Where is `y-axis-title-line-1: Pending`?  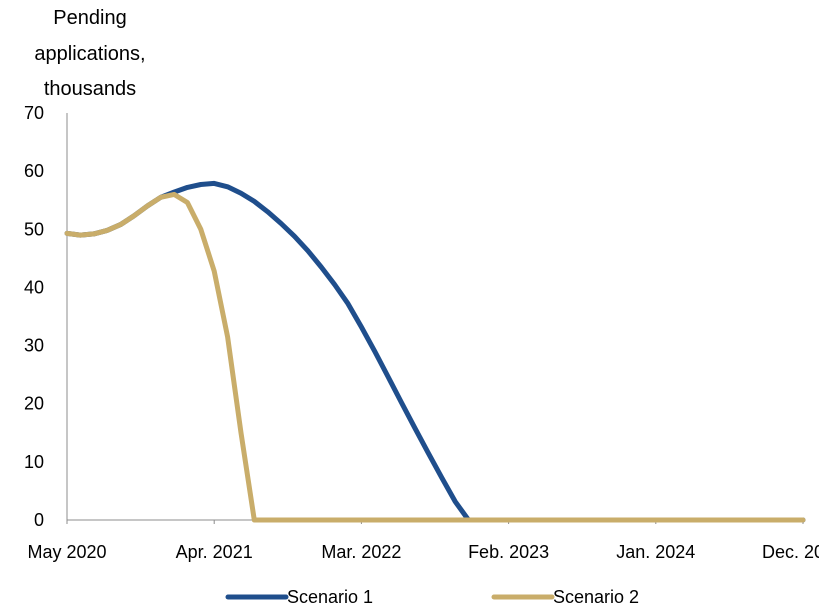
y-axis-title-line-1: Pending is located at coordinates (90, 18).